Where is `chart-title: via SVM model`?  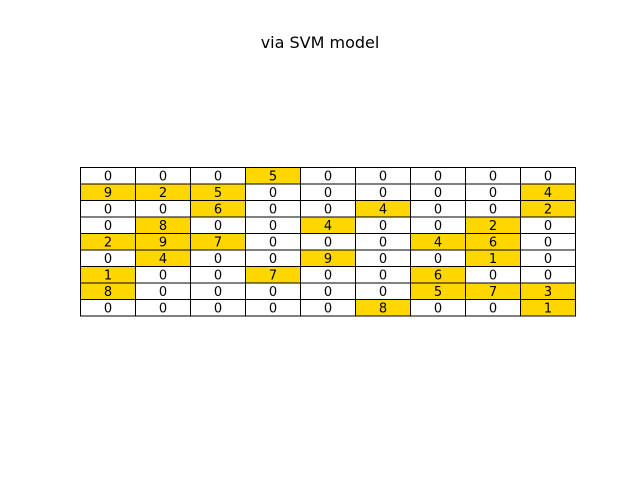 chart-title: via SVM model is located at coordinates (320, 42).